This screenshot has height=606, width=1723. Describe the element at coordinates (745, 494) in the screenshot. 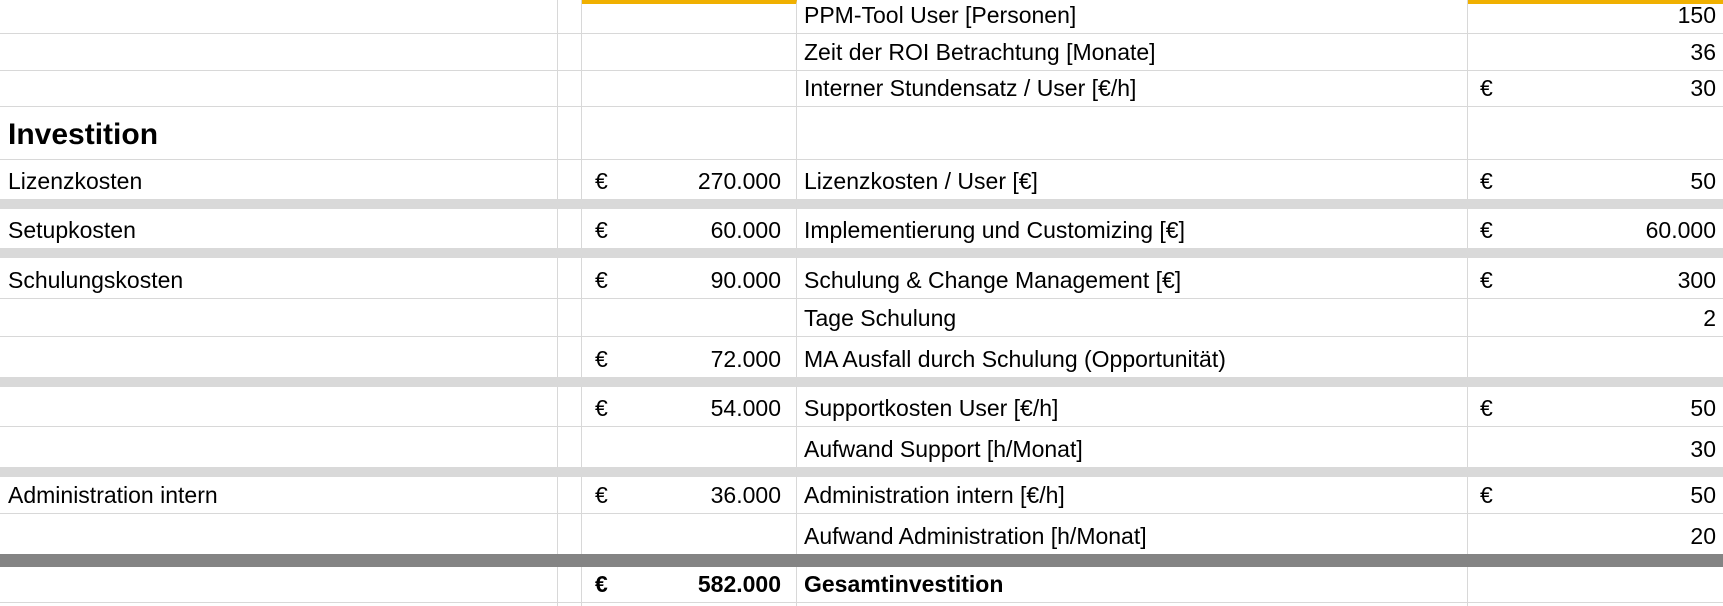

I see `amount-value: 36.000` at that location.